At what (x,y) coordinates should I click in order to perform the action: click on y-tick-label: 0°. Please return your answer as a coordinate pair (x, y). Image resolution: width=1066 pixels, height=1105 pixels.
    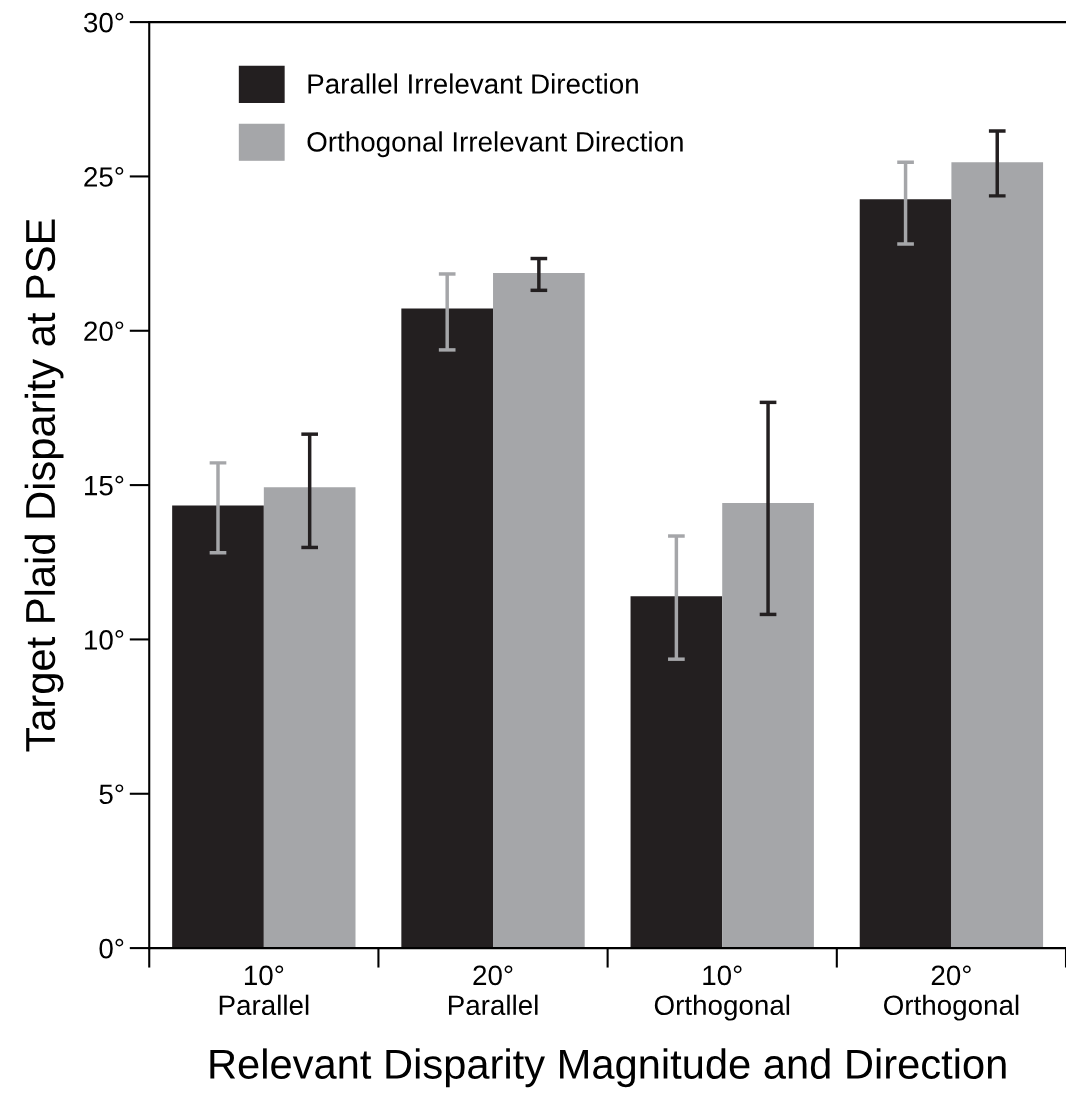
    Looking at the image, I should click on (111, 948).